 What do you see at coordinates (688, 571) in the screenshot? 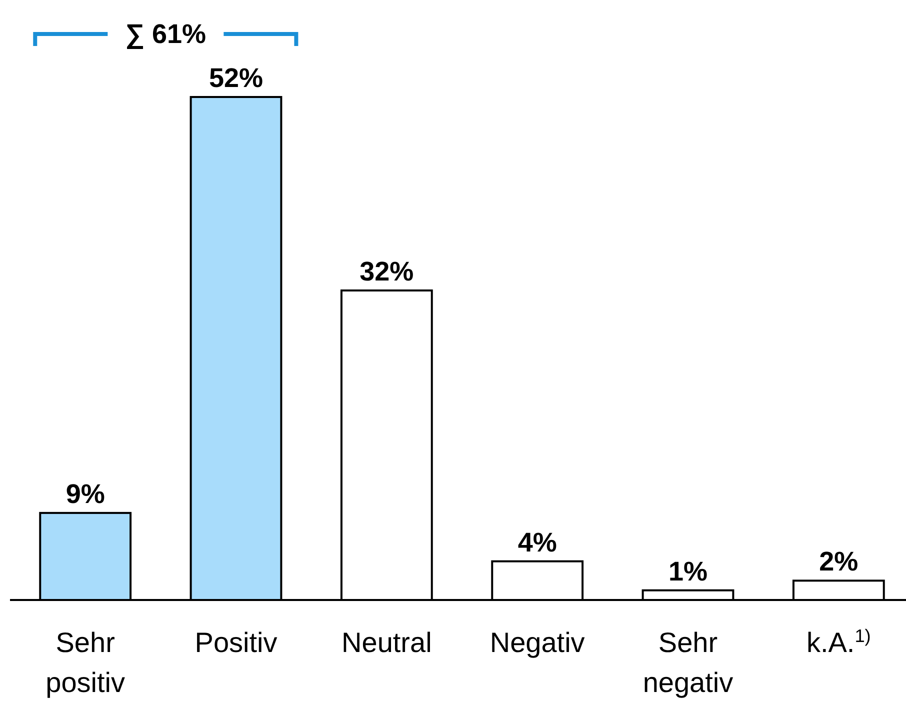
I see `data-label: 1%` at bounding box center [688, 571].